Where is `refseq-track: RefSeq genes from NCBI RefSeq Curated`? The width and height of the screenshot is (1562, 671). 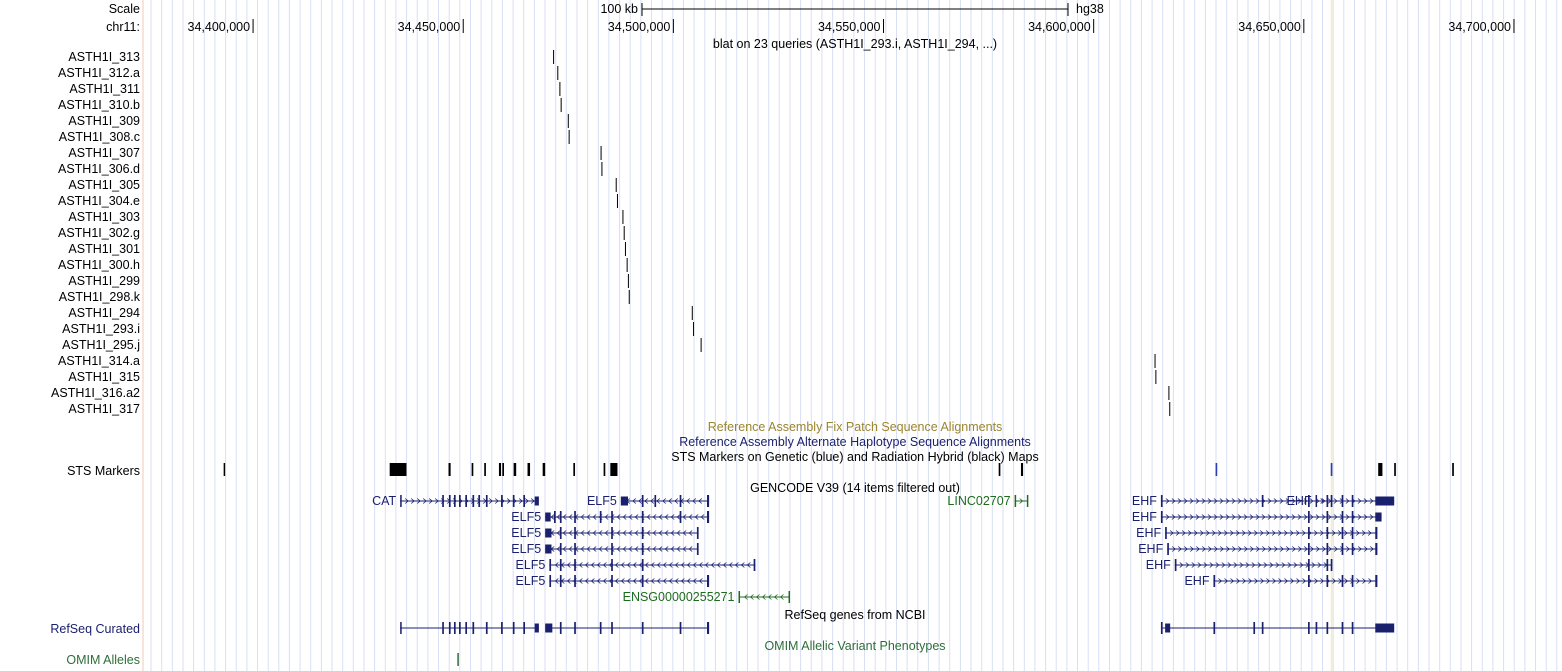 refseq-track: RefSeq genes from NCBI RefSeq Curated is located at coordinates (722, 622).